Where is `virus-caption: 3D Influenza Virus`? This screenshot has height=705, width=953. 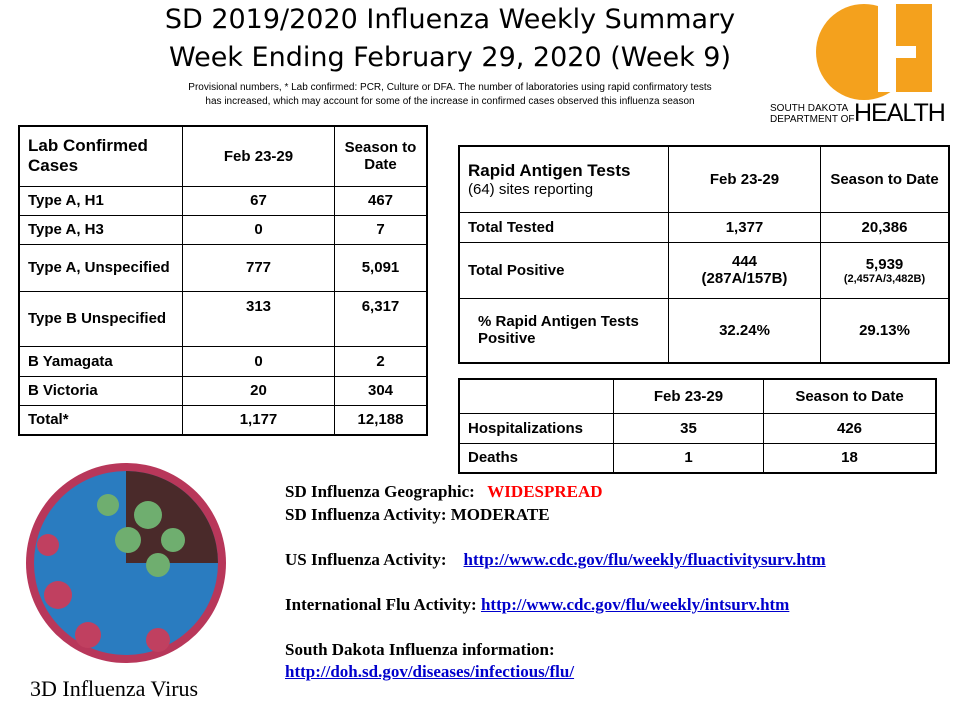
virus-caption: 3D Influenza Virus is located at coordinates (114, 688).